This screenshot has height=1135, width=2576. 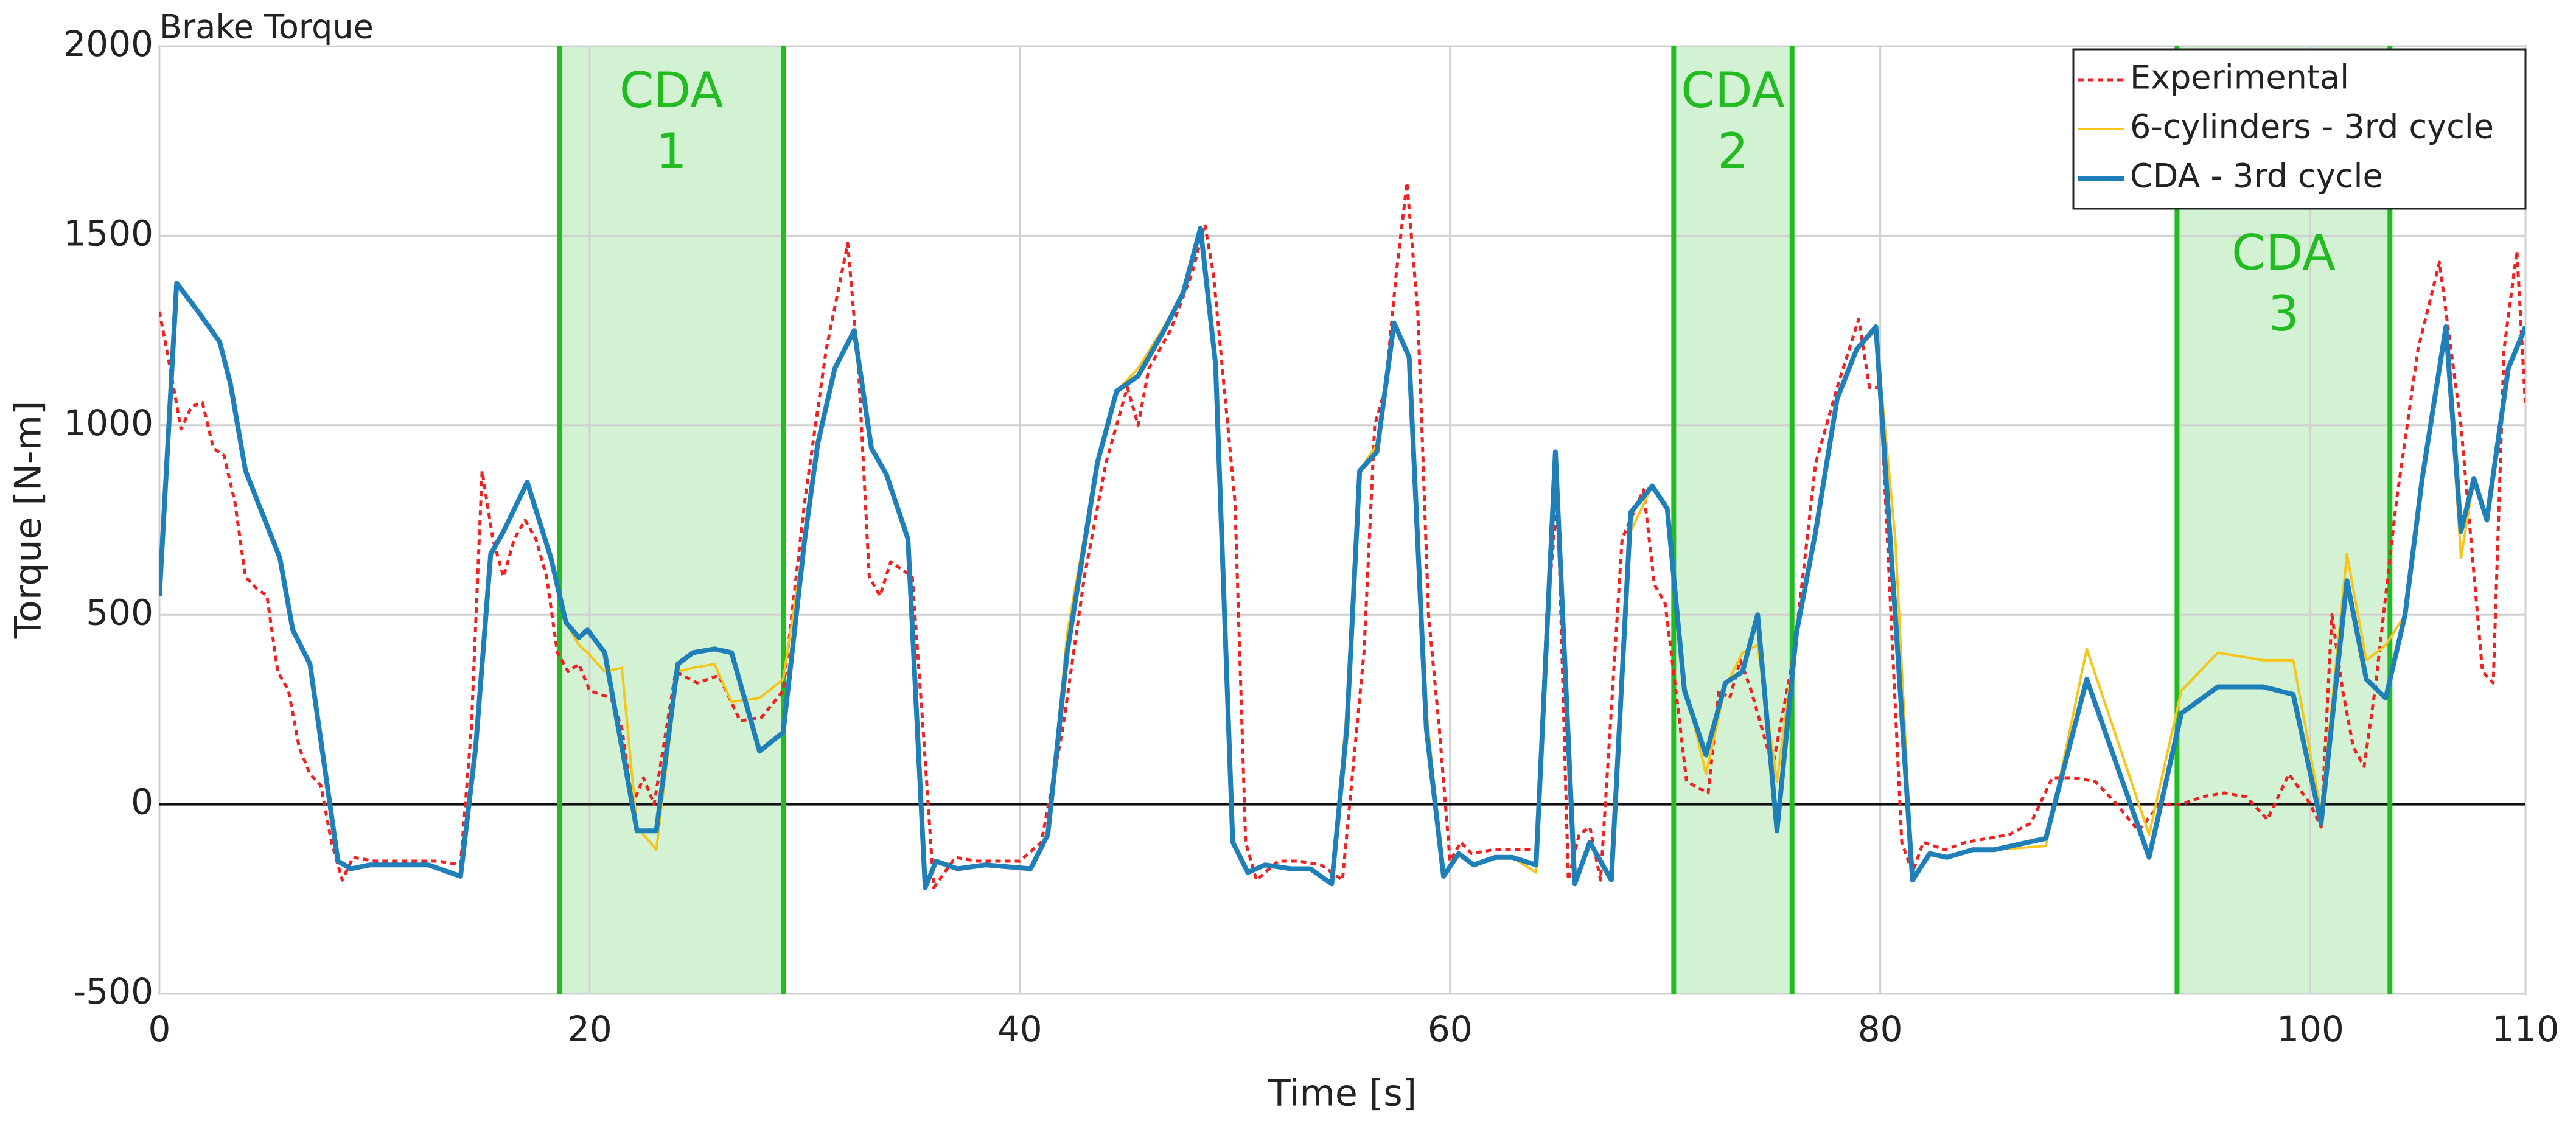 I want to click on x-tick-label: 110, so click(x=2526, y=1029).